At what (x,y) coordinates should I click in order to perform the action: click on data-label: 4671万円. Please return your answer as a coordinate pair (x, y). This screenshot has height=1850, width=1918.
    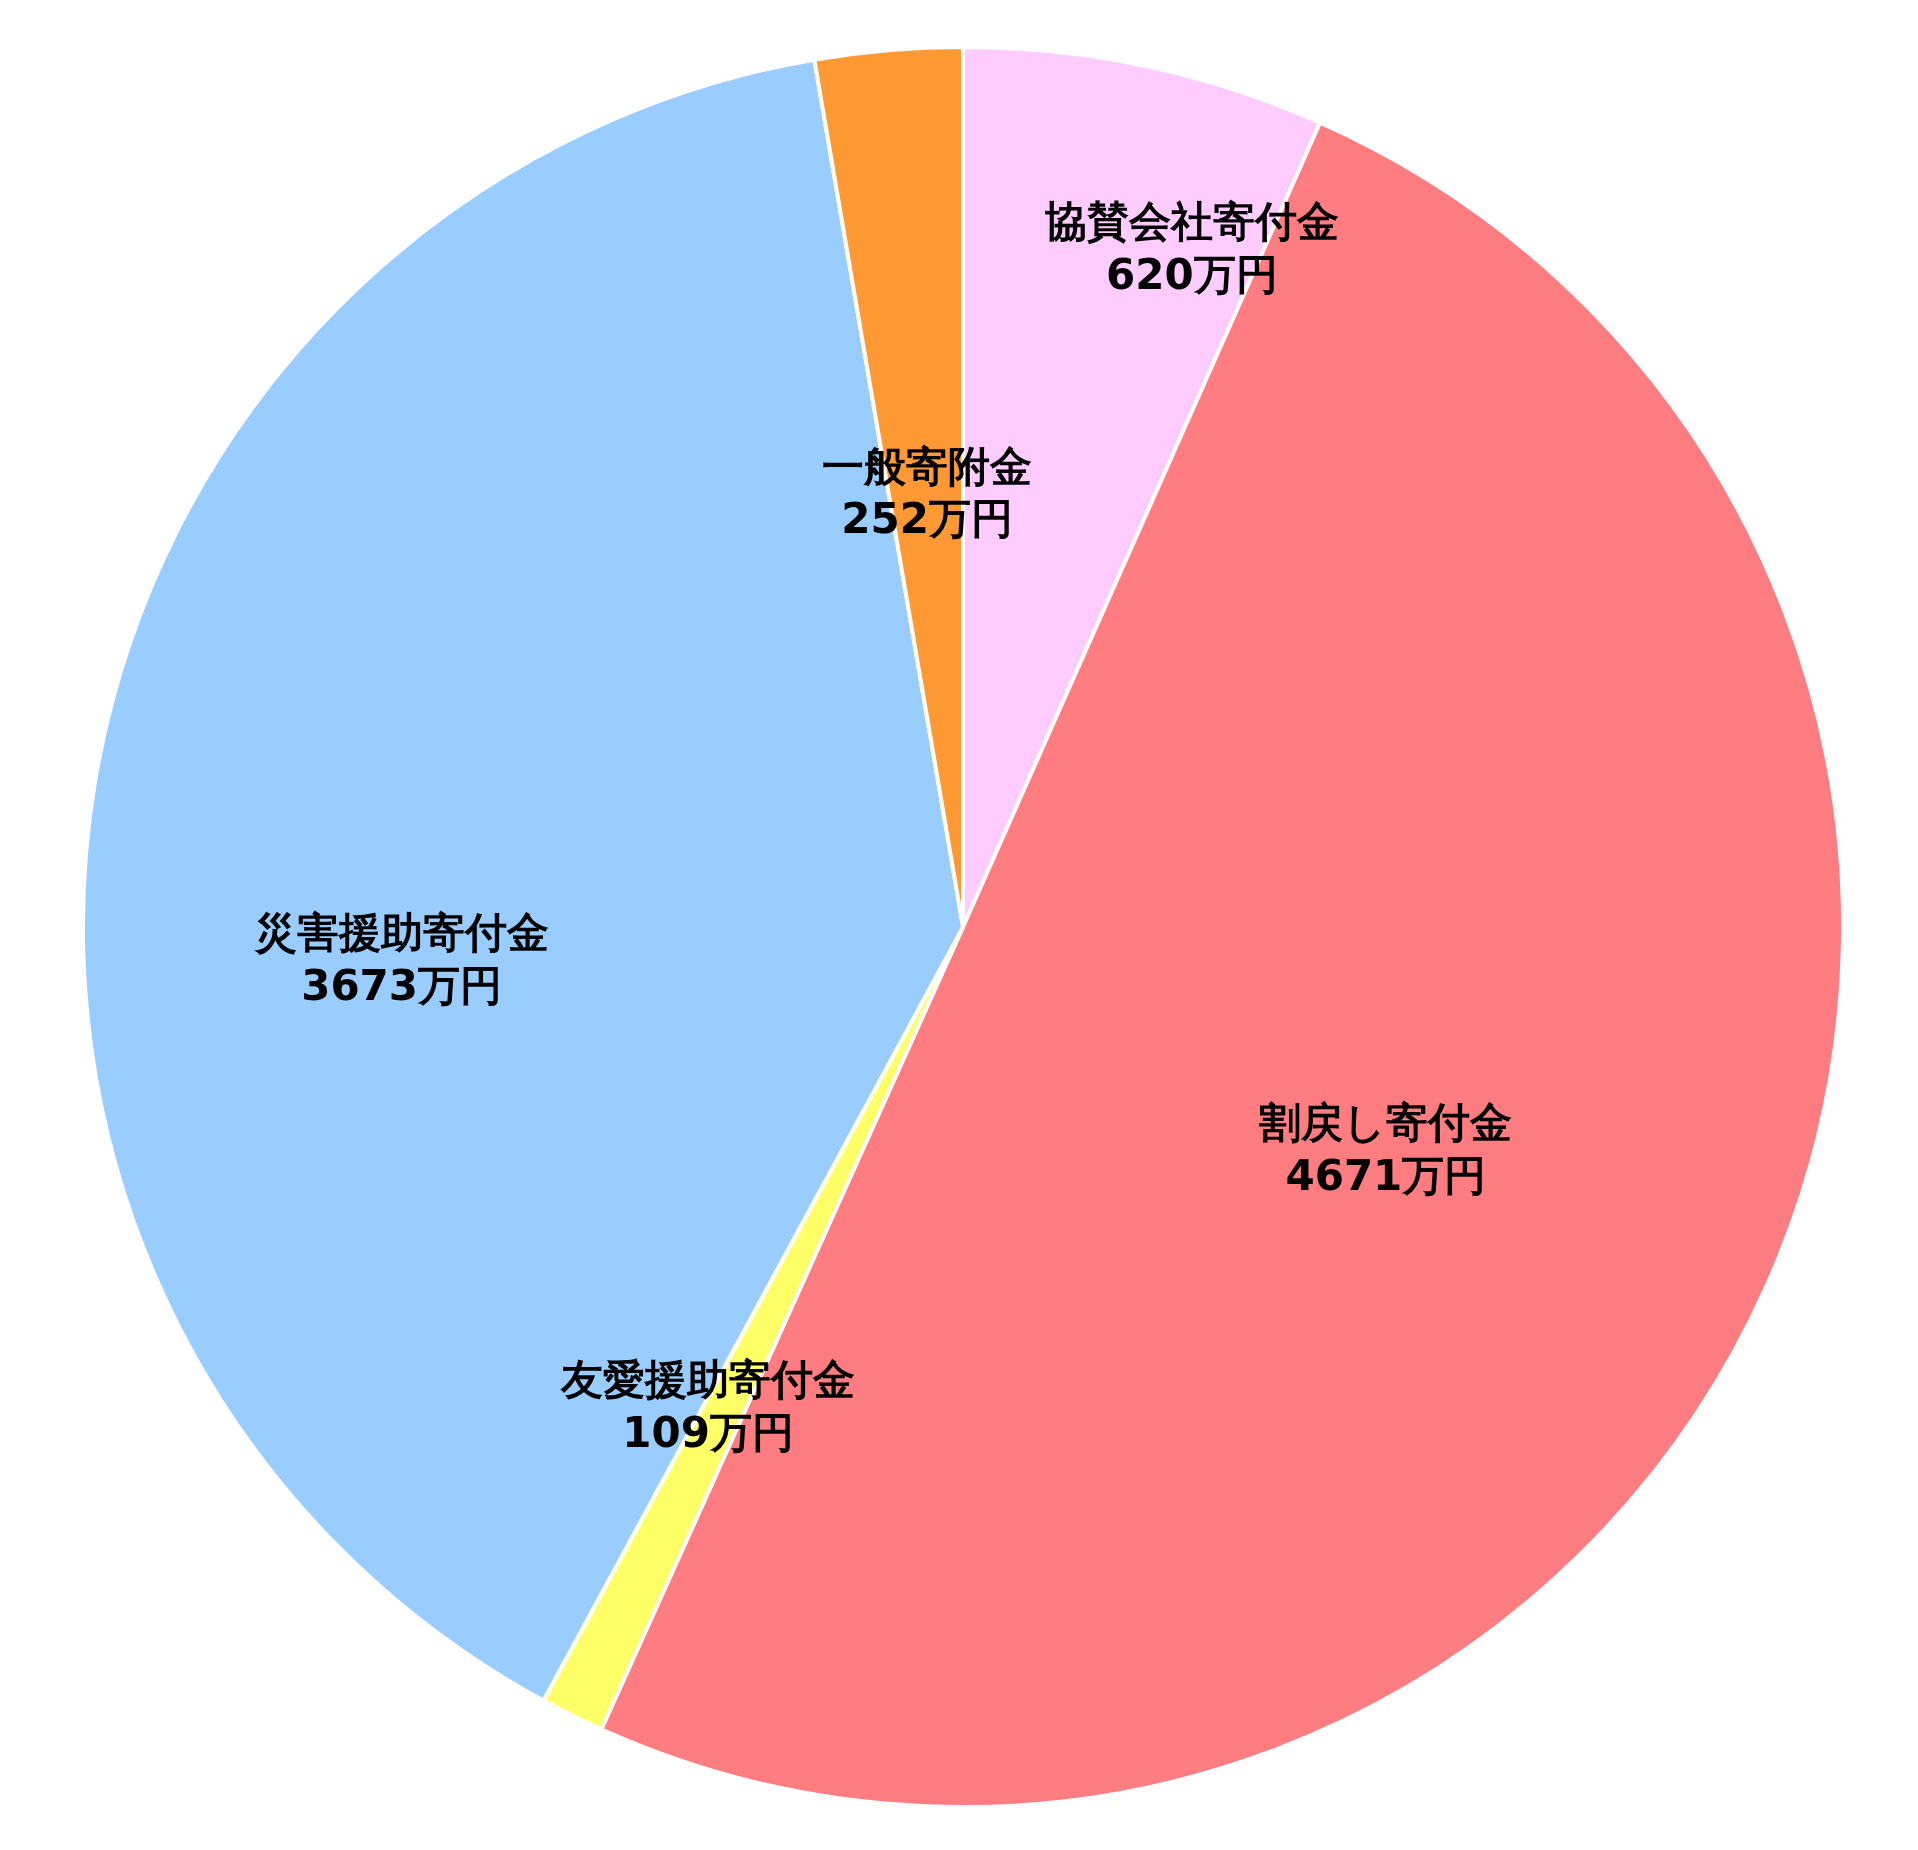
    Looking at the image, I should click on (1386, 1175).